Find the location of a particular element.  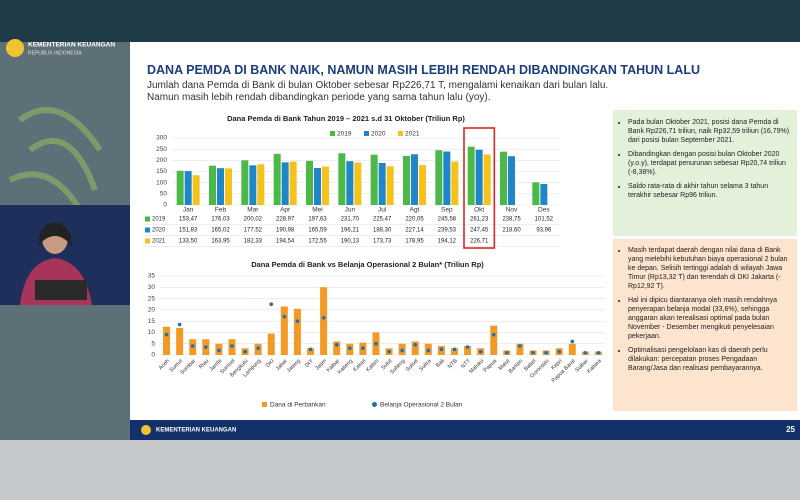

table-cell: 197,63 is located at coordinates (317, 220).